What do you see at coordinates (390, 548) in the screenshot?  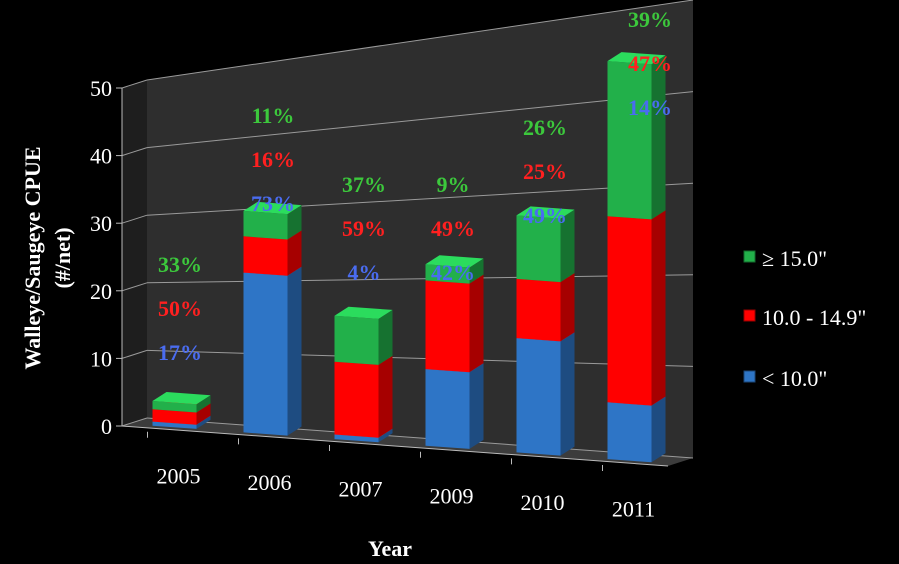 I see `x-axis-title: Year` at bounding box center [390, 548].